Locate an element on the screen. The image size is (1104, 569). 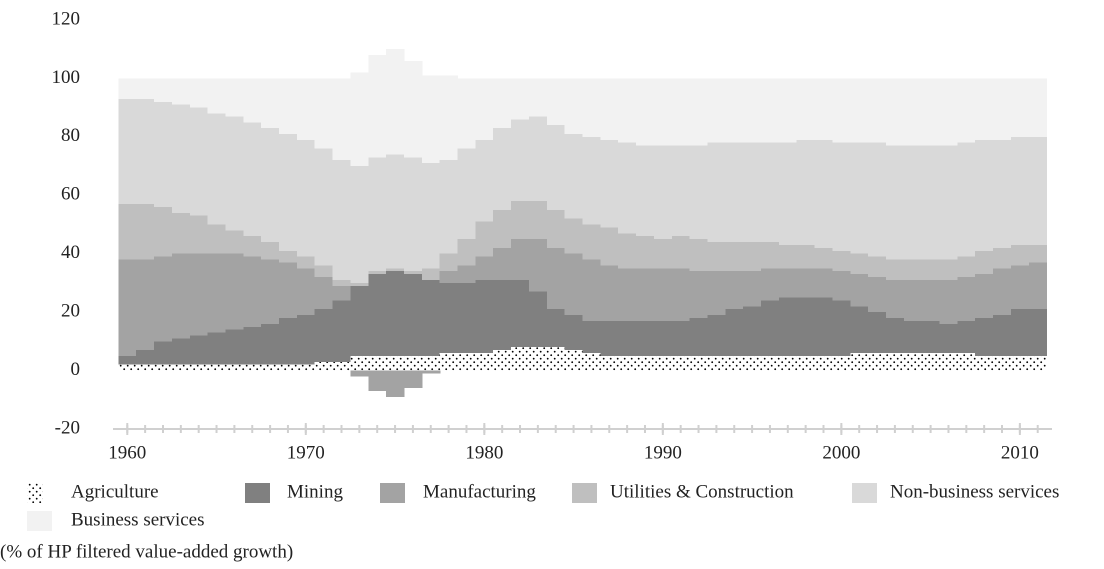
legend-label: Business services is located at coordinates (138, 519).